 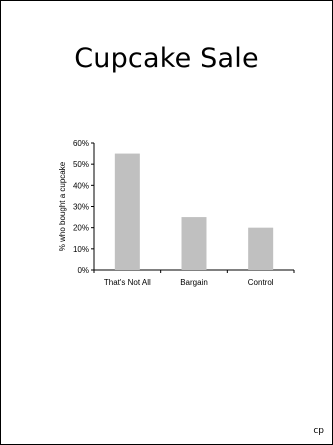 What do you see at coordinates (62, 206) in the screenshot?
I see `y-axis-title: % who bought a cupcake` at bounding box center [62, 206].